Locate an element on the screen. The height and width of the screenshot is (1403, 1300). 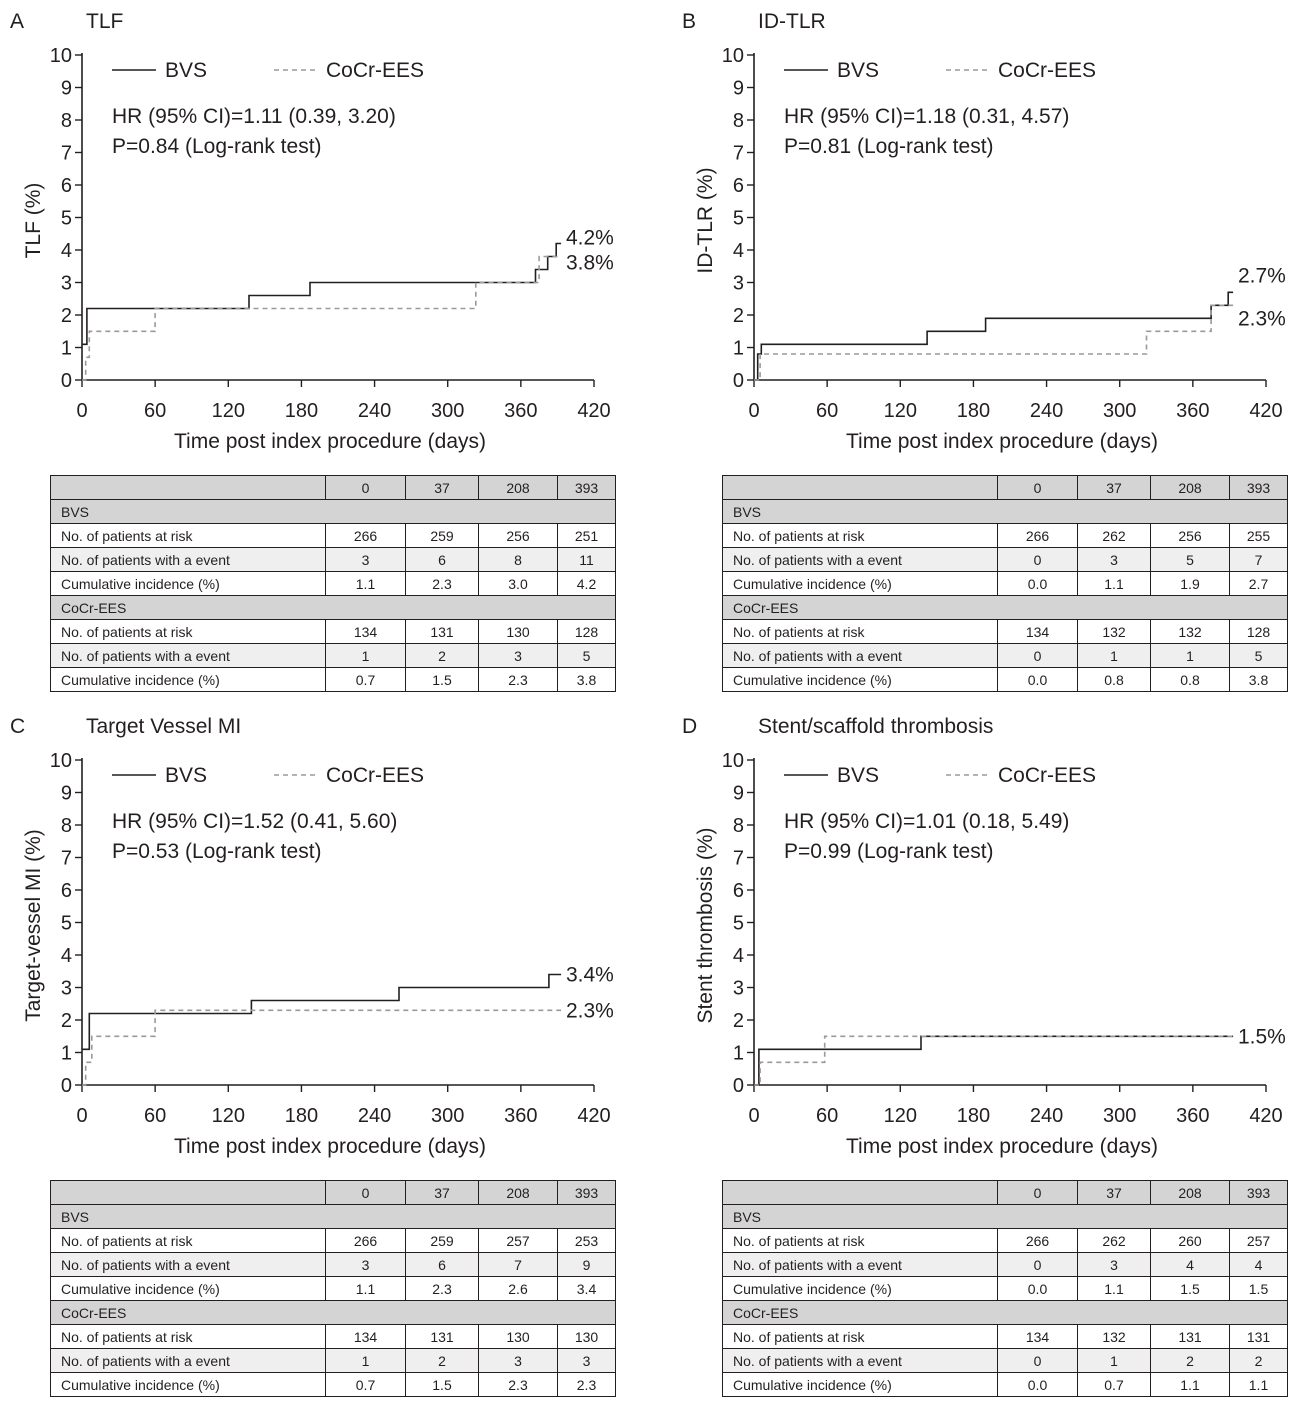
x-axis-label: Time post index procedure (days) is located at coordinates (330, 1146).